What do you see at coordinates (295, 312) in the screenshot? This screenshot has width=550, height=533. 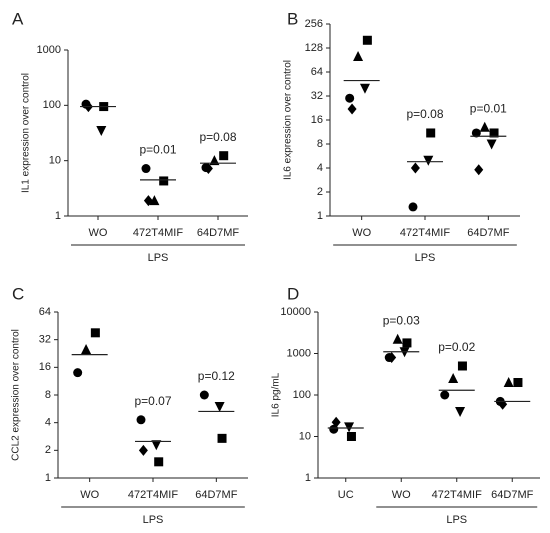 I see `y-tick-label: 10000` at bounding box center [295, 312].